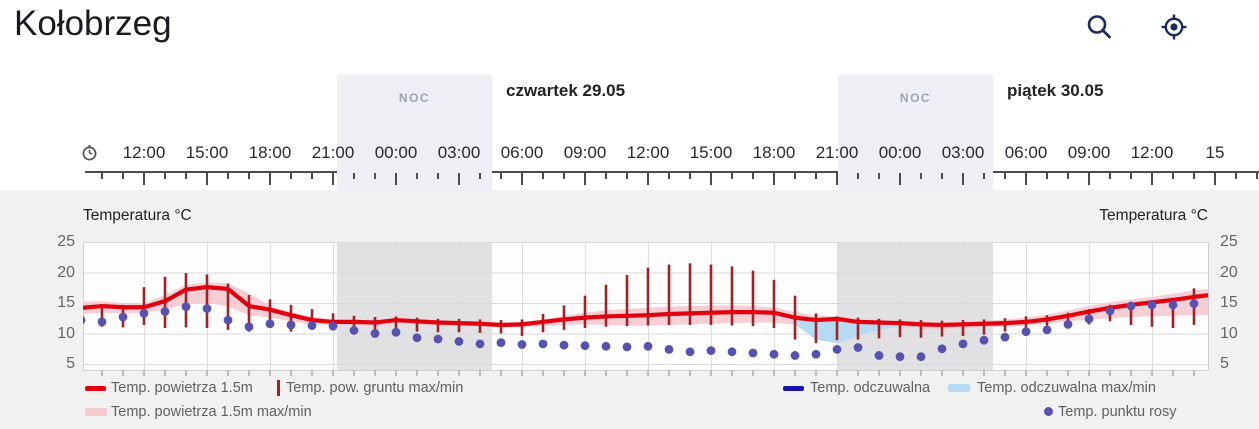  I want to click on clock-icon, so click(89, 153).